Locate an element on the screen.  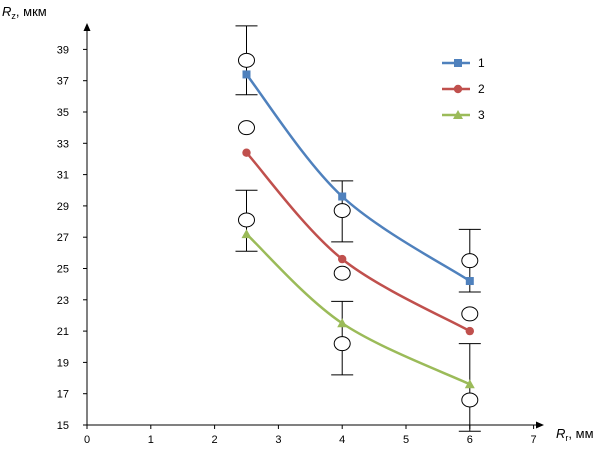
series-2-legend-marker is located at coordinates (458, 89).